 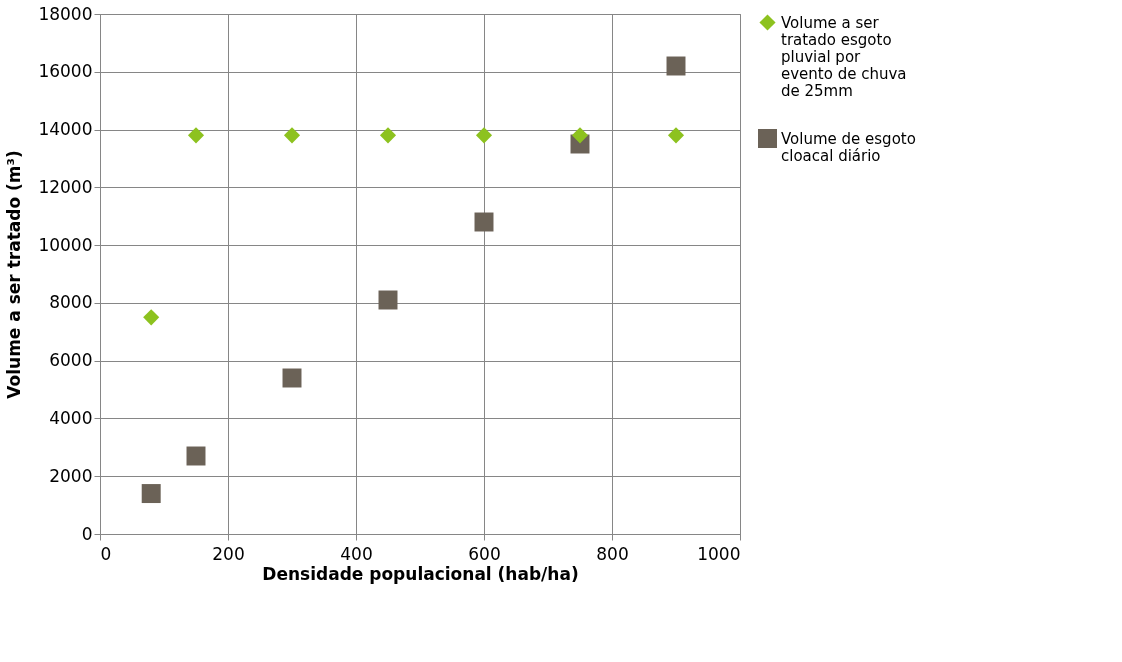 I want to click on y-tick-label: 16000, so click(x=65, y=71).